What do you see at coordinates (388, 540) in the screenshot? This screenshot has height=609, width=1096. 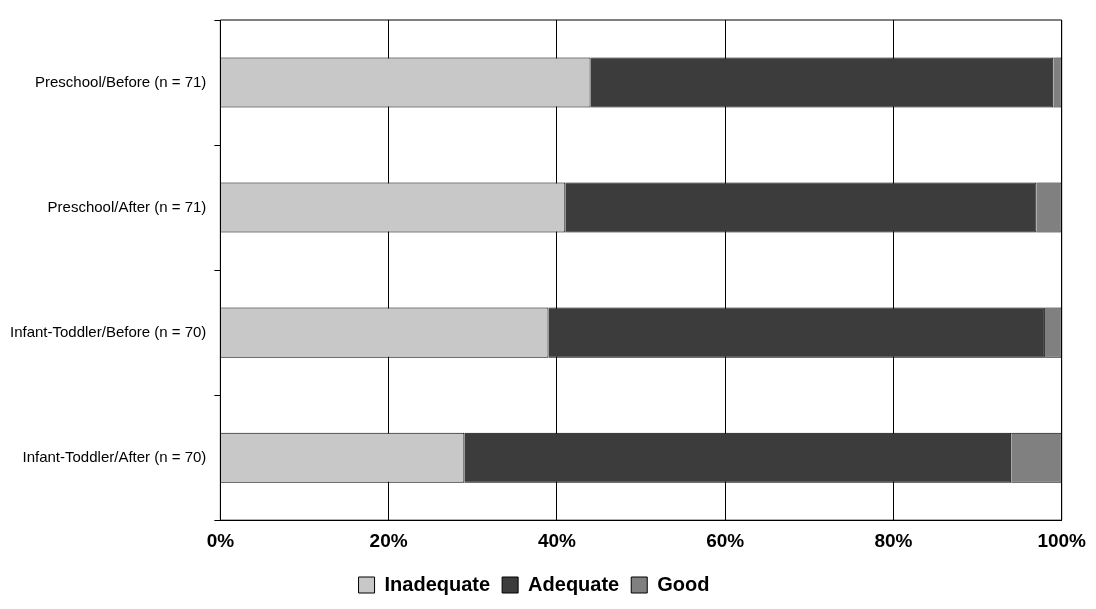 I see `x-tick-label: 20%` at bounding box center [388, 540].